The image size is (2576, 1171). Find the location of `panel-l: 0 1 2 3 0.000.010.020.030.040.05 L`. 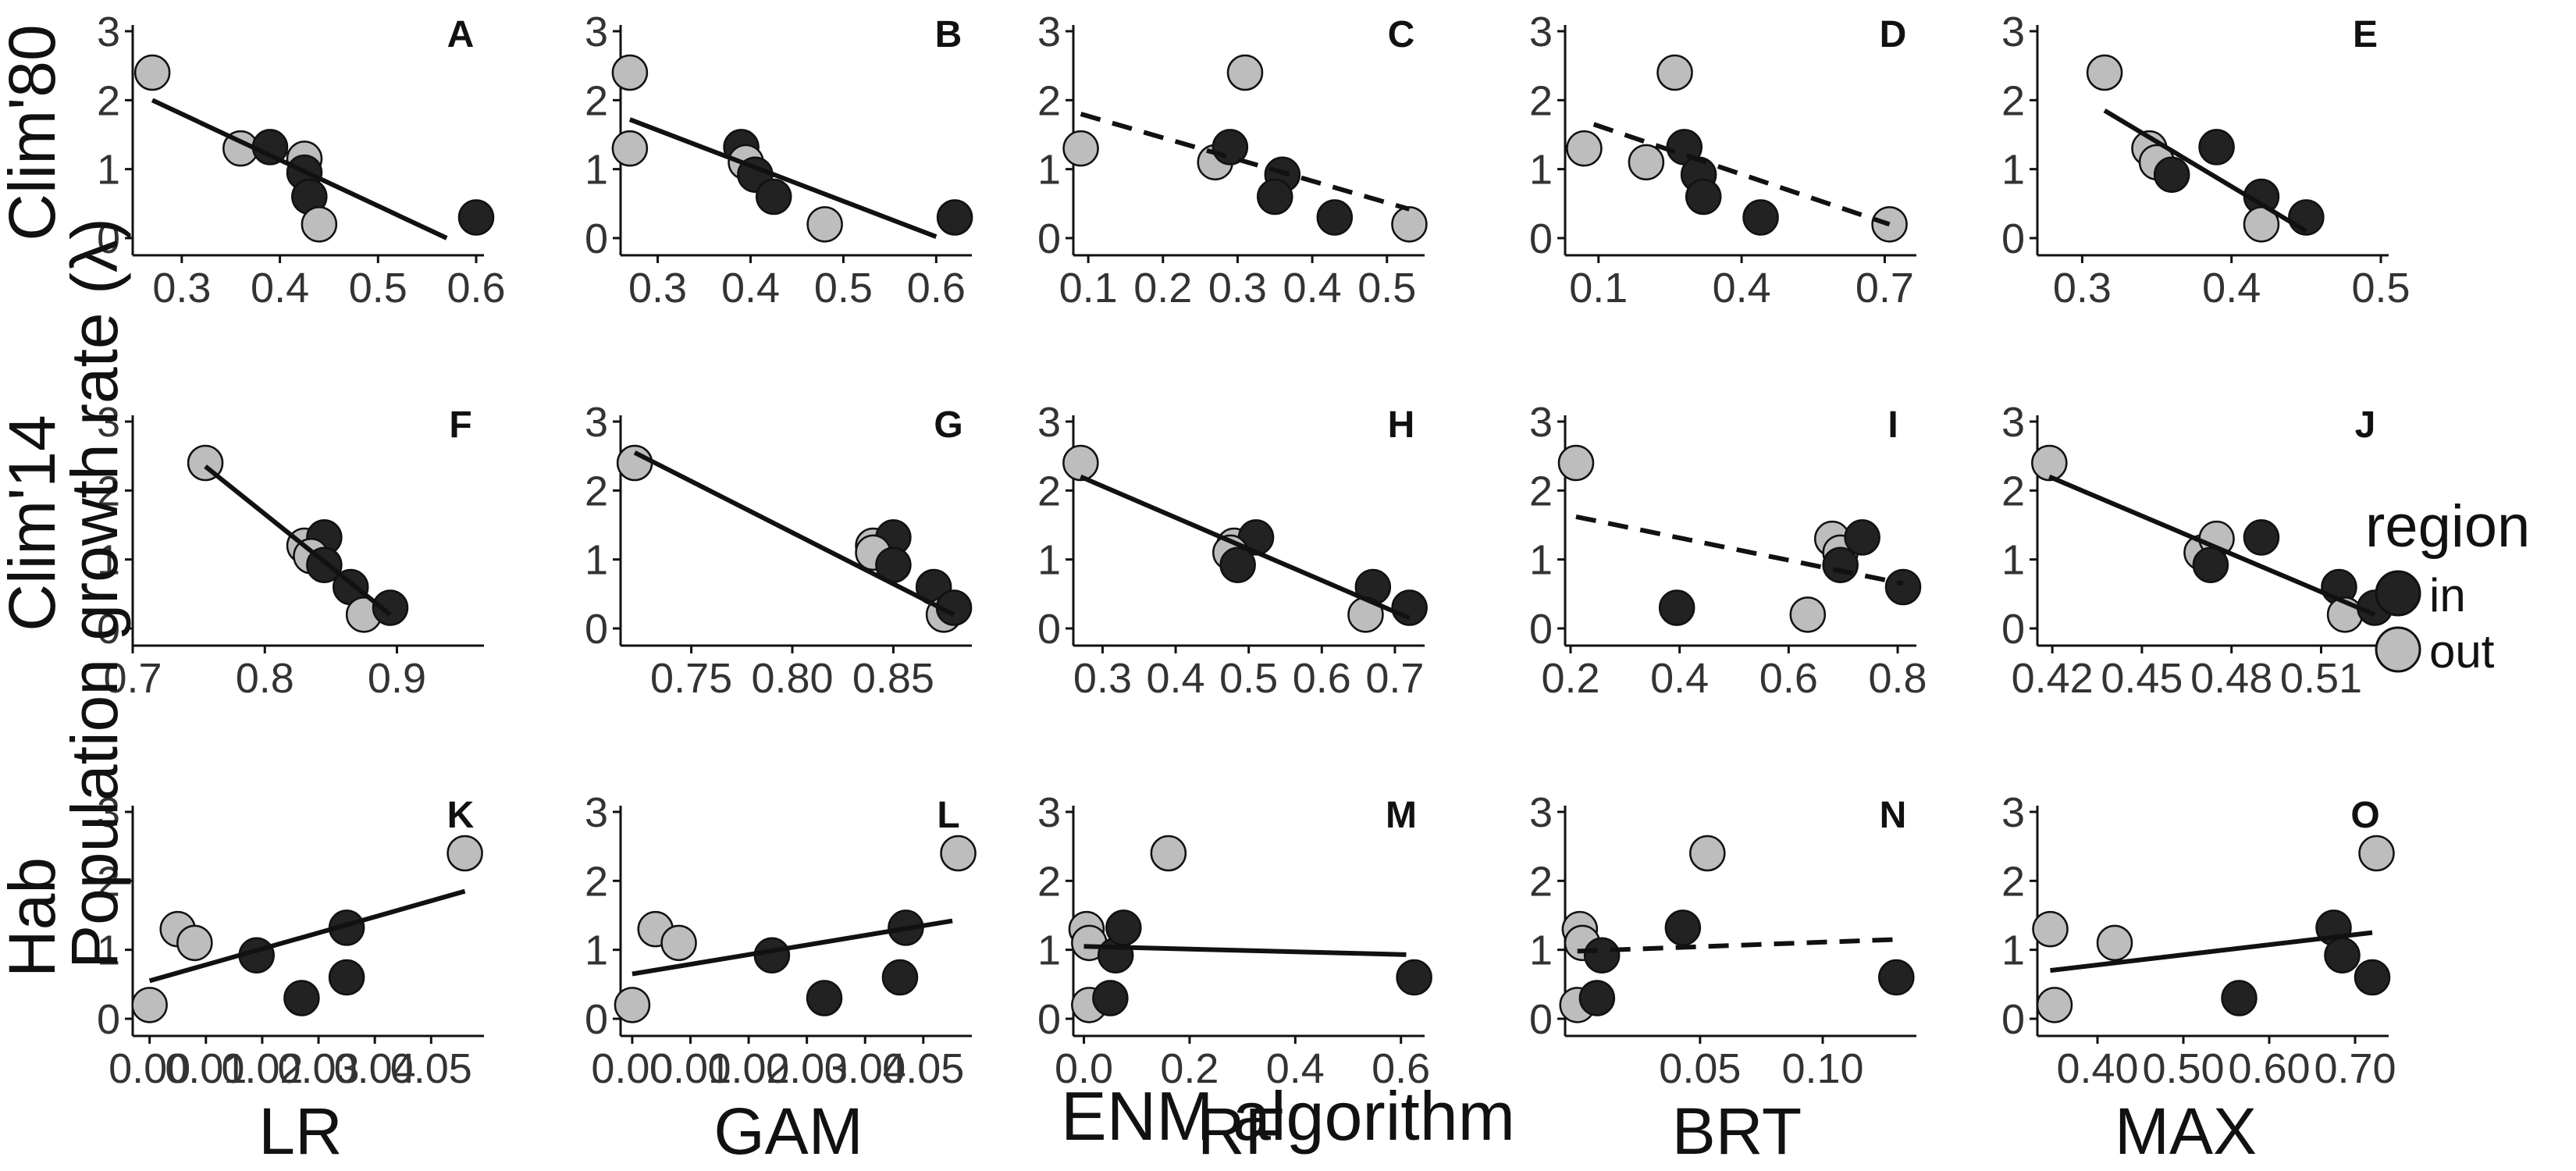

panel-l: 0 1 2 3 0.000.010.020.030.040.05 L is located at coordinates (781, 940).